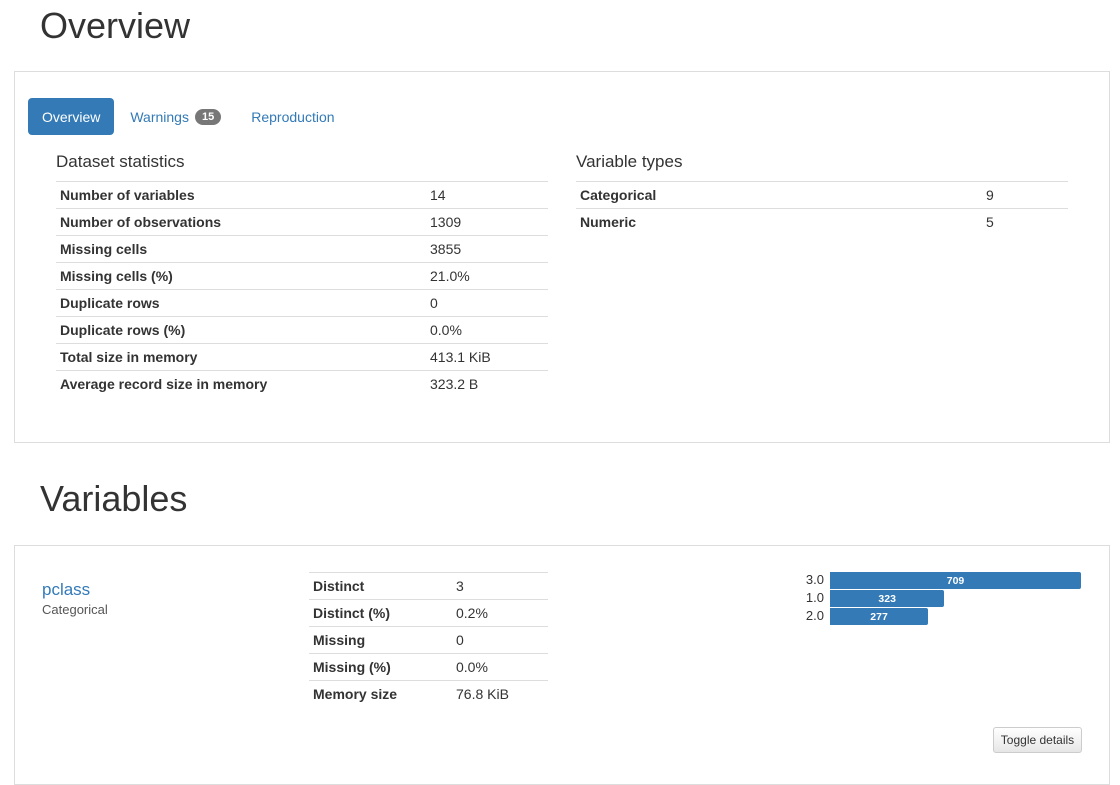 The image size is (1120, 785). I want to click on dataset-stat-row-key: Missing cells (%), so click(241, 276).